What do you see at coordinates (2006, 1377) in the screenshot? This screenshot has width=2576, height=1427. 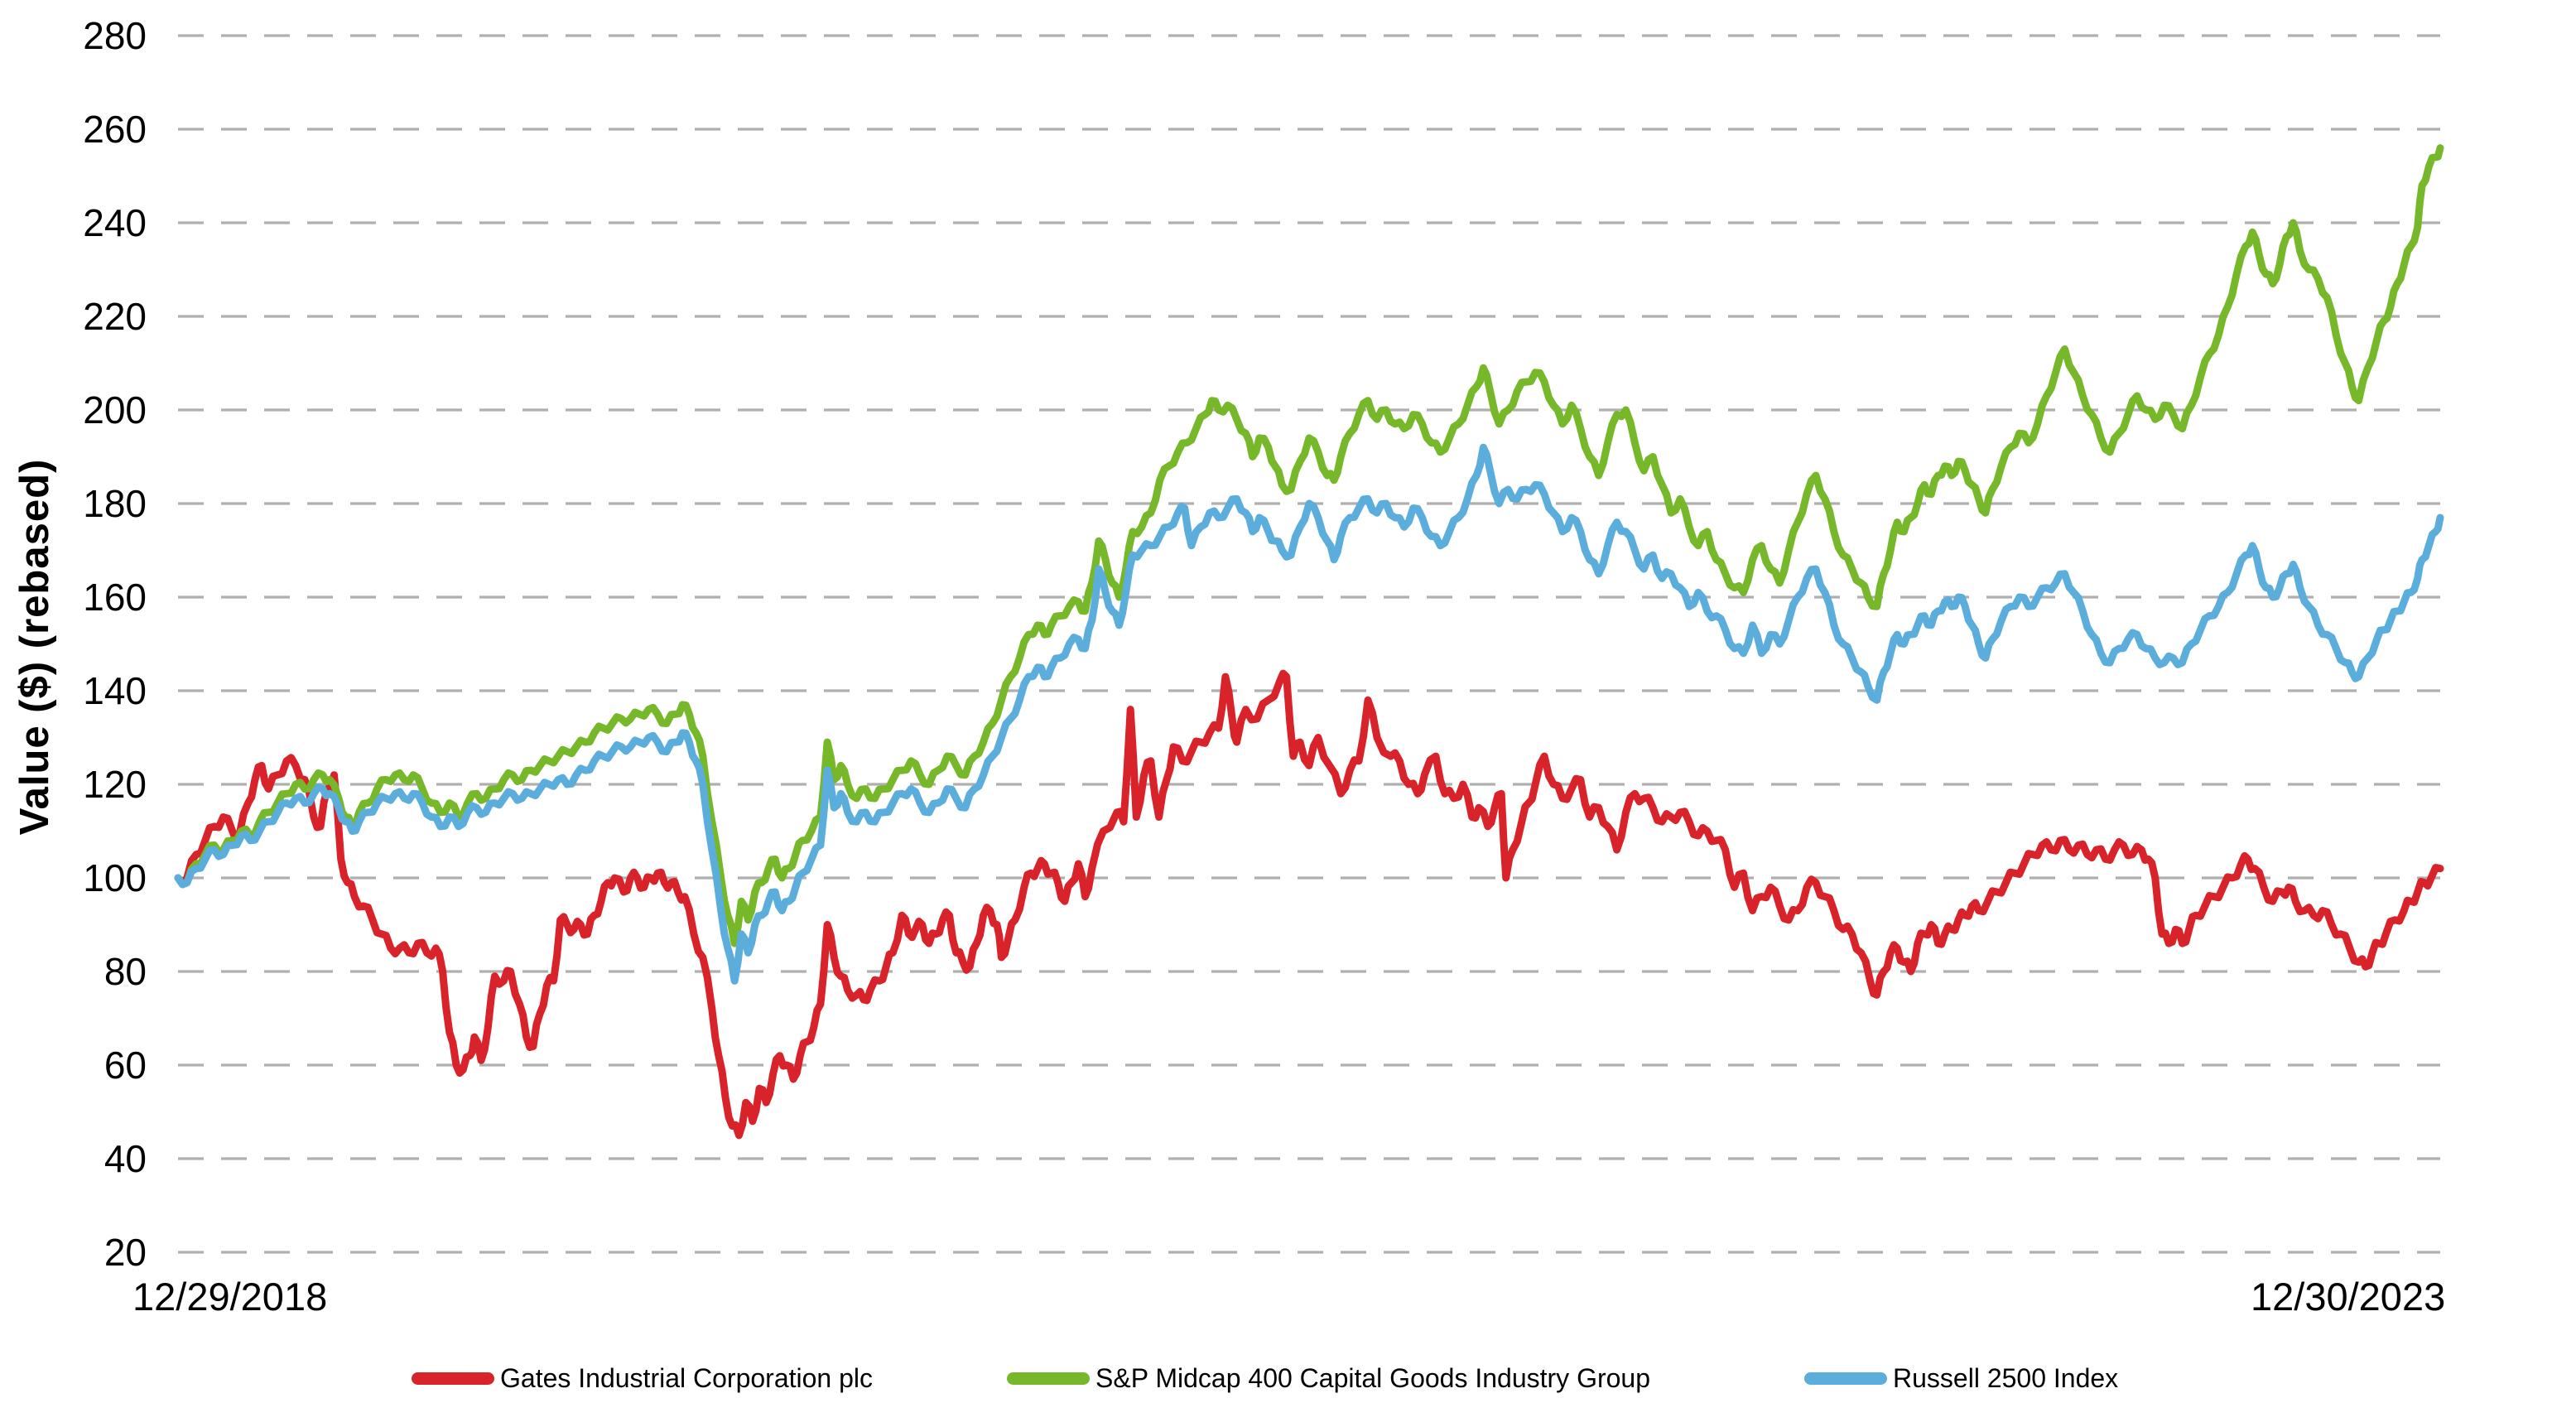 I see `legend-label-russell: Russell 2500 Index` at bounding box center [2006, 1377].